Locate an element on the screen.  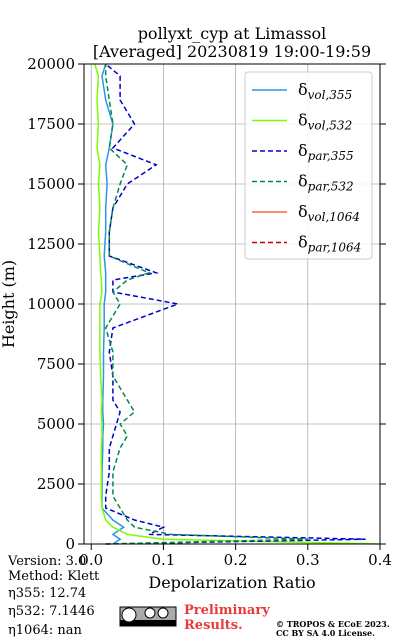
info-text: Version: 3.0 is located at coordinates (46, 561).